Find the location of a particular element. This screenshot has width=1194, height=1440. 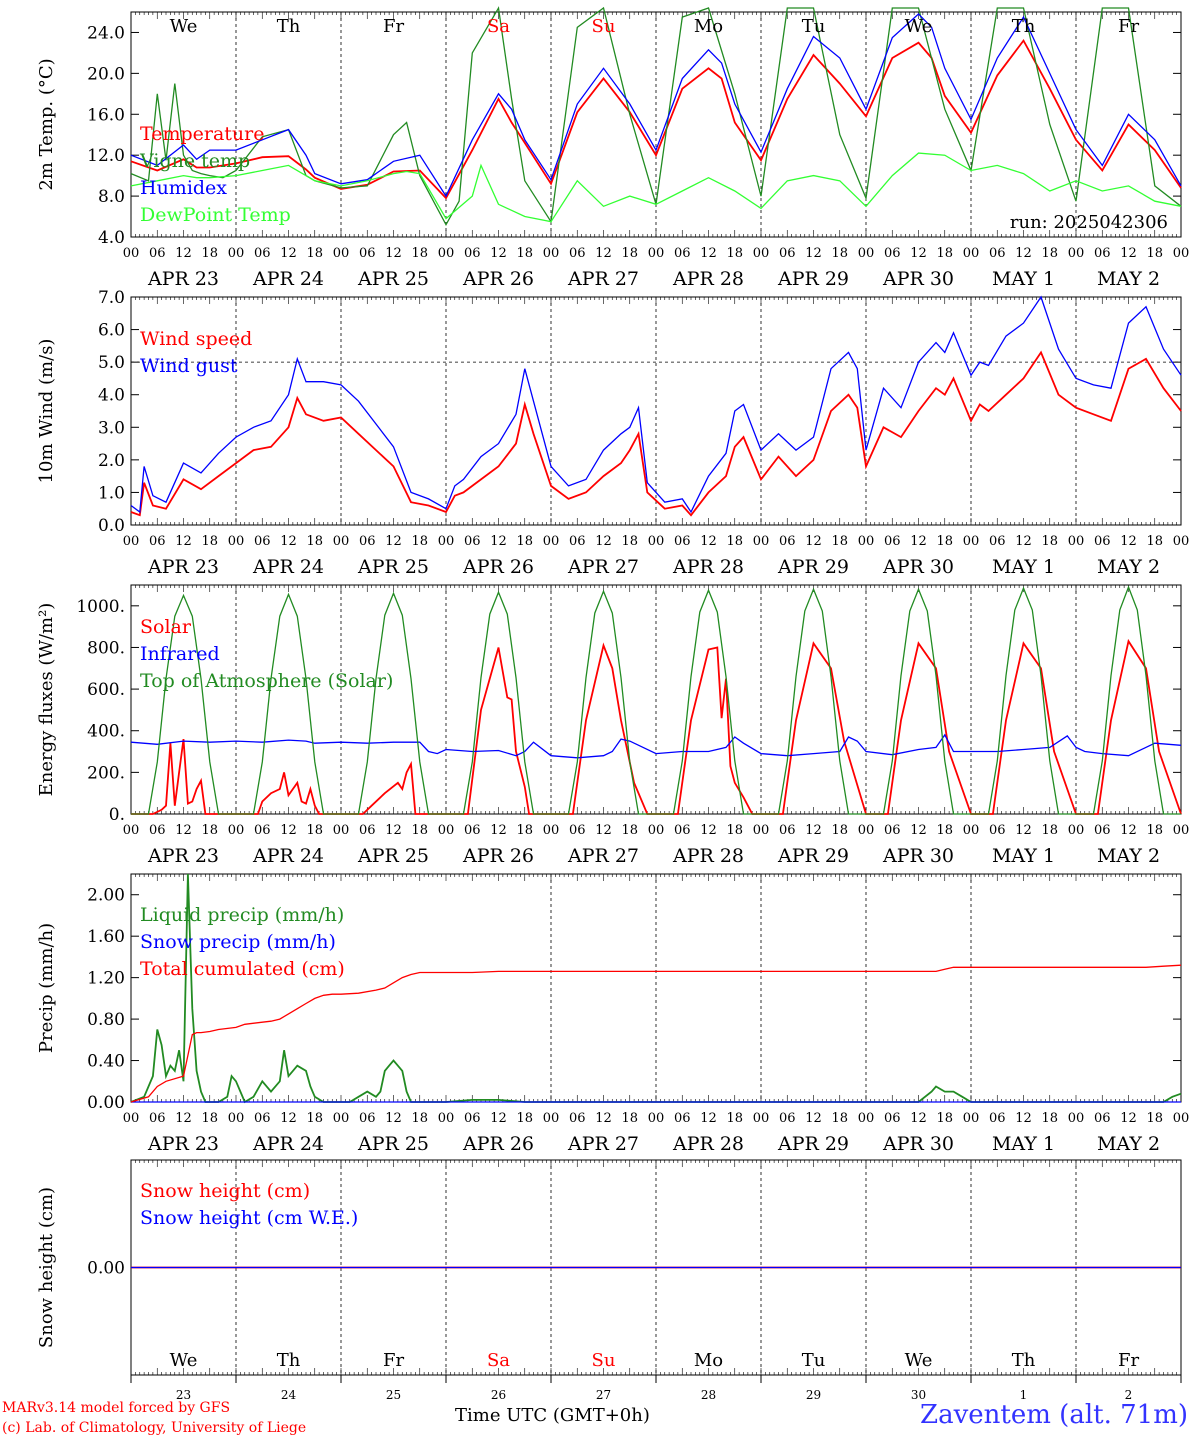

model-credit: MARv3.14 model forced by GFS is located at coordinates (116, 1408).